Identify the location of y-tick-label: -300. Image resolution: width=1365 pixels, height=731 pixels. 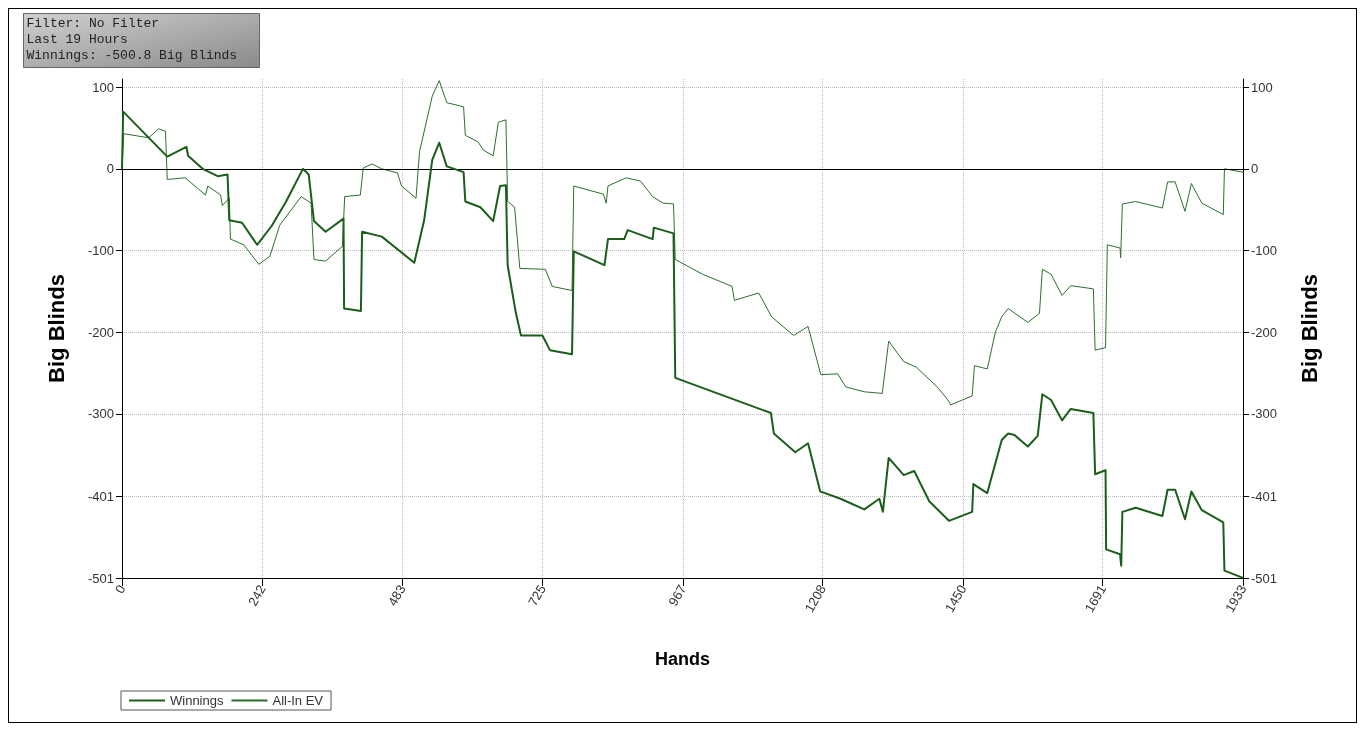
(100, 414).